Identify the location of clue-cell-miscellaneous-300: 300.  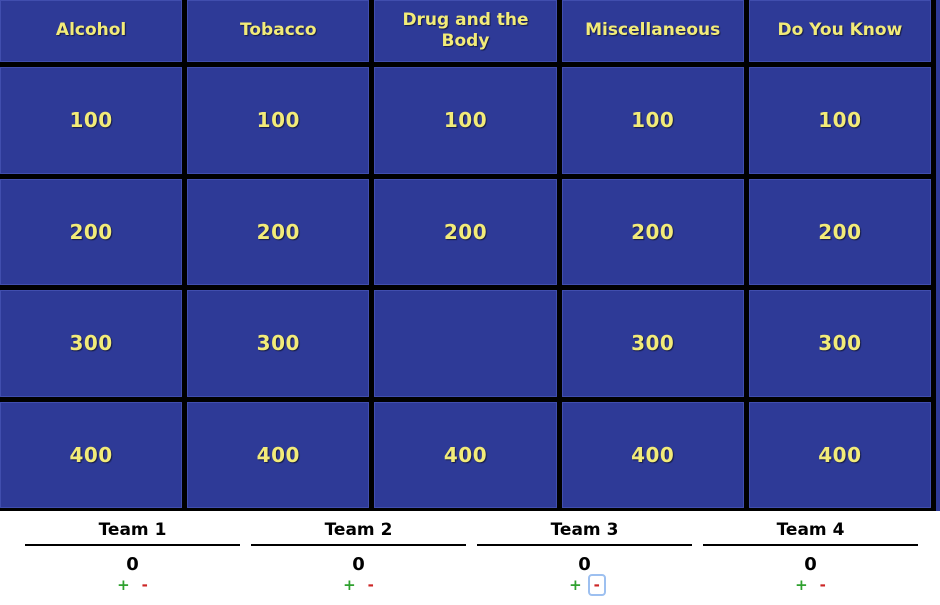
(652, 343).